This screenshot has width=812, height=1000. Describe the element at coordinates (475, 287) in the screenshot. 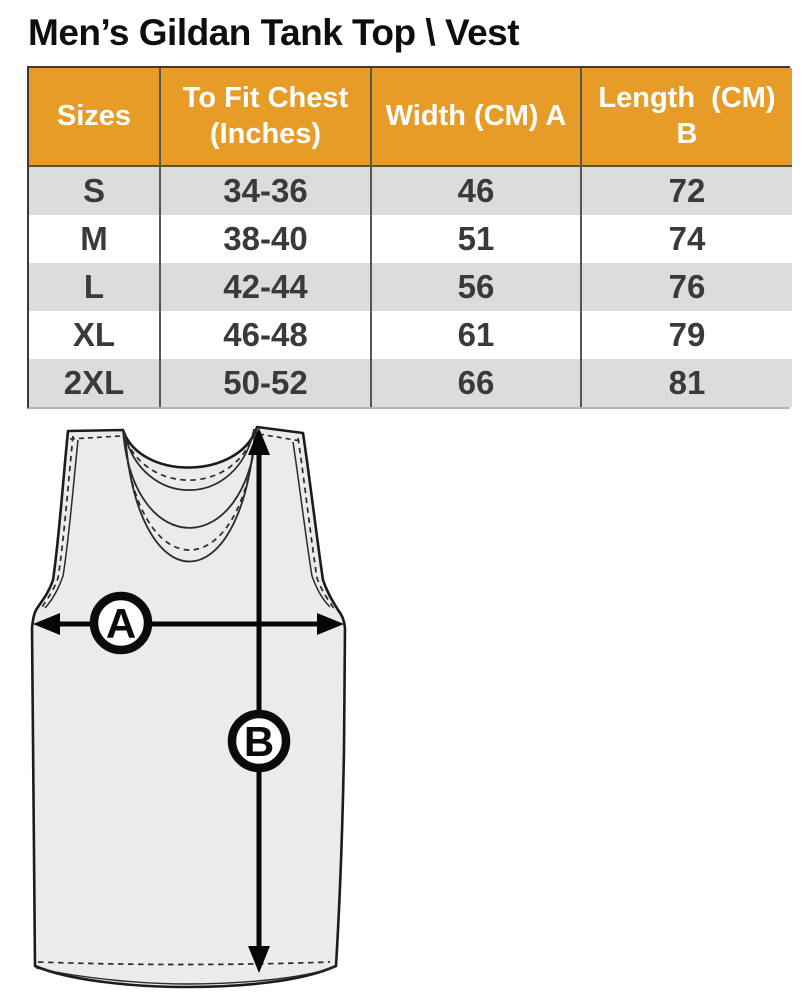

I see `width-cell: 56` at that location.